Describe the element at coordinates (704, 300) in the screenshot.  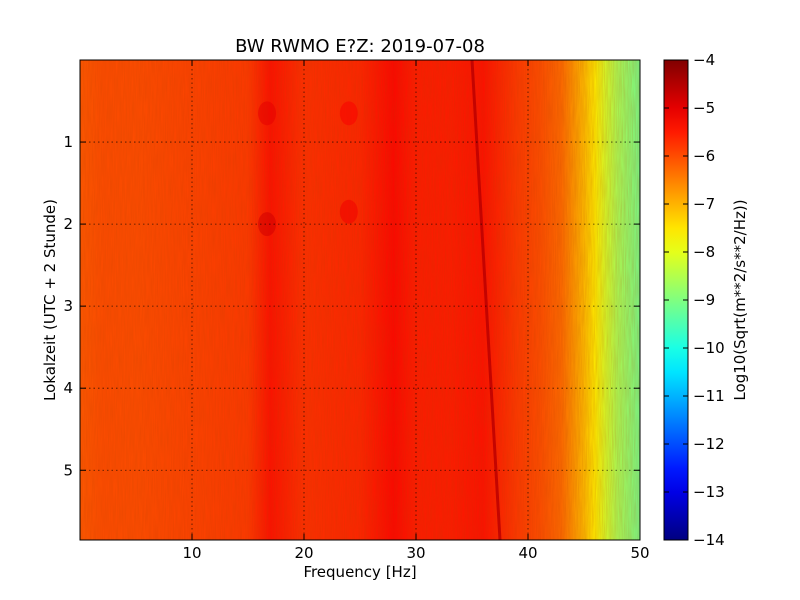
I see `colorbar-tick-label: −9` at that location.